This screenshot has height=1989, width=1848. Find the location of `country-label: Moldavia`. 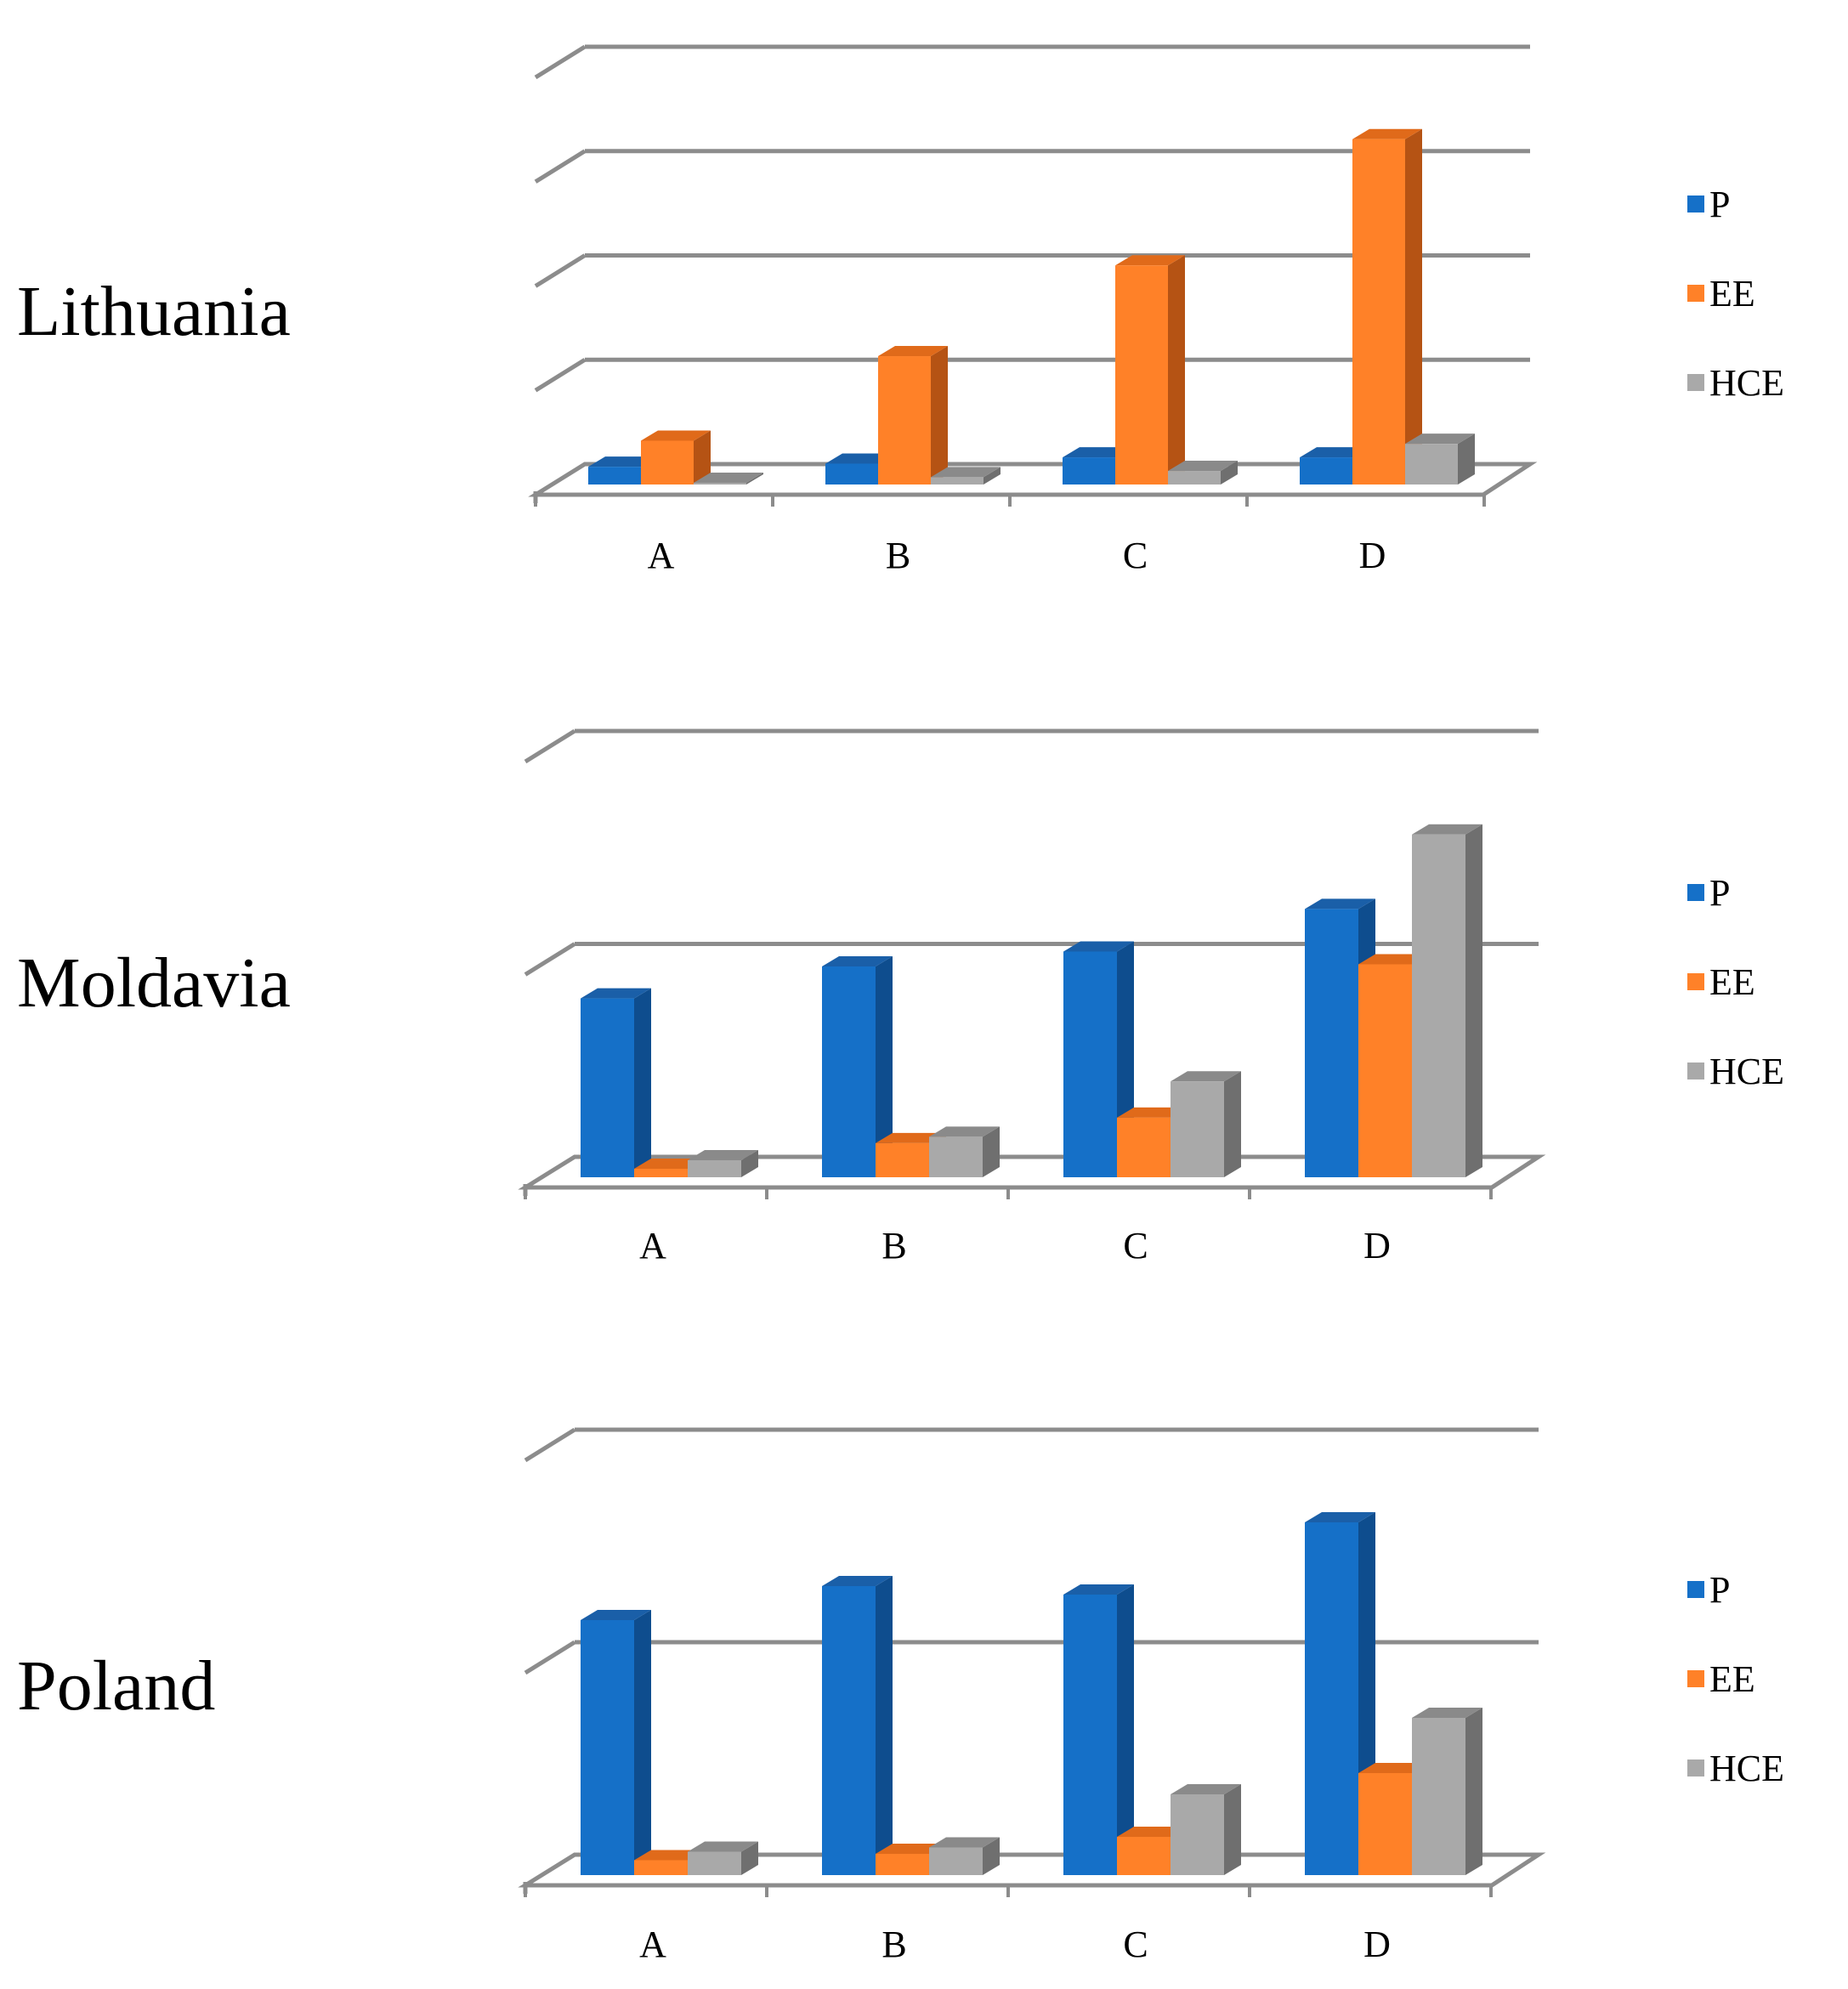

country-label: Moldavia is located at coordinates (154, 983).